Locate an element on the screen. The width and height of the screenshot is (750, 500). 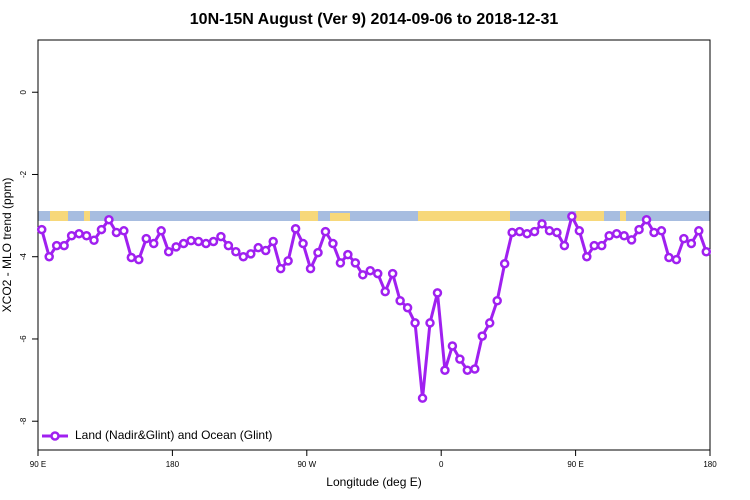
y-axis-label: XCO2 - MLO trend (ppm) is located at coordinates (7, 245).